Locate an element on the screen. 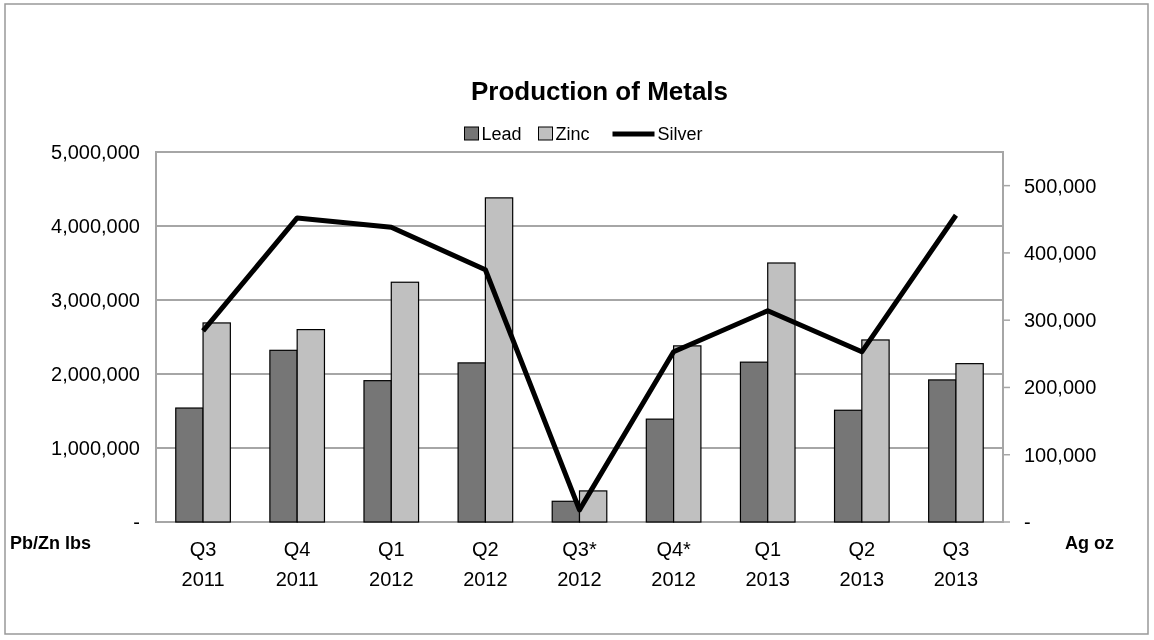  y-tick-label: 1,000,000 is located at coordinates (95, 448).